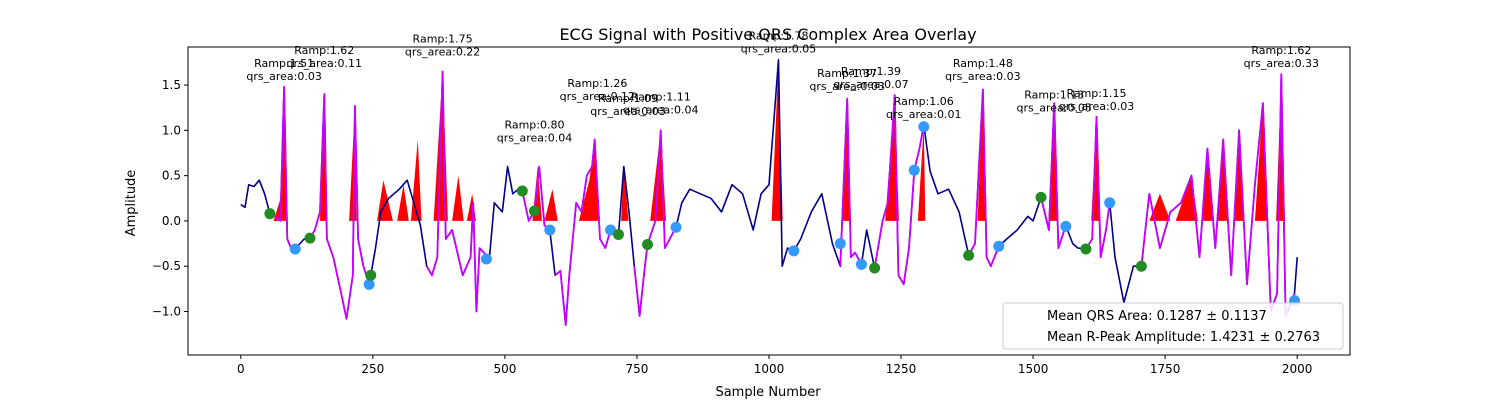 This screenshot has width=1500, height=400. I want to click on y-axis-label: Amplitude, so click(131, 203).